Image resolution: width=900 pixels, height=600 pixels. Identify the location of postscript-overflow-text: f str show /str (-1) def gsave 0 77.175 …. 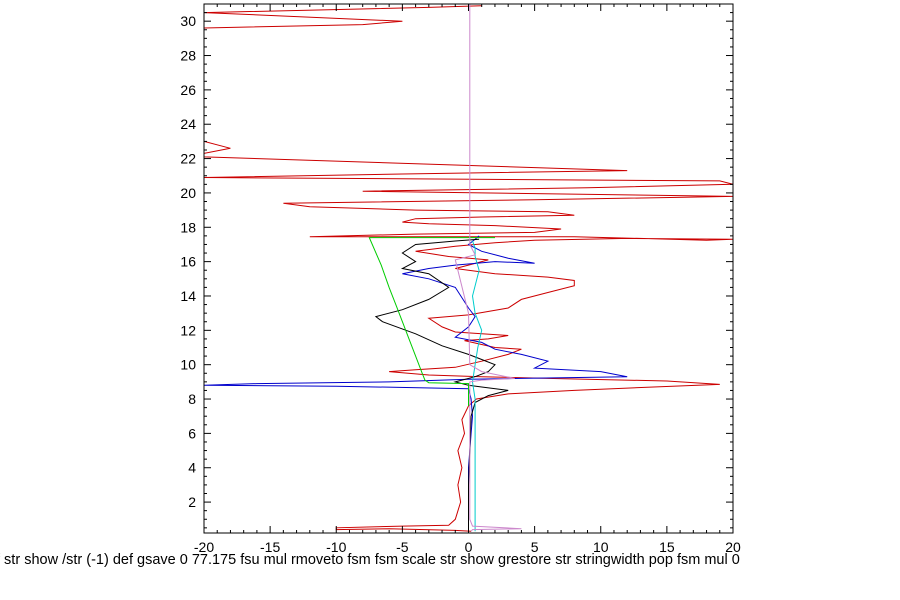
(370, 560).